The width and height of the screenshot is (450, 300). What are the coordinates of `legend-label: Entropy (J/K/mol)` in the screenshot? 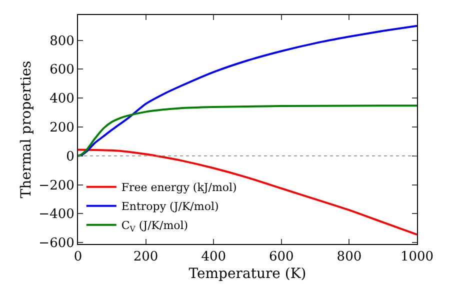 It's located at (170, 207).